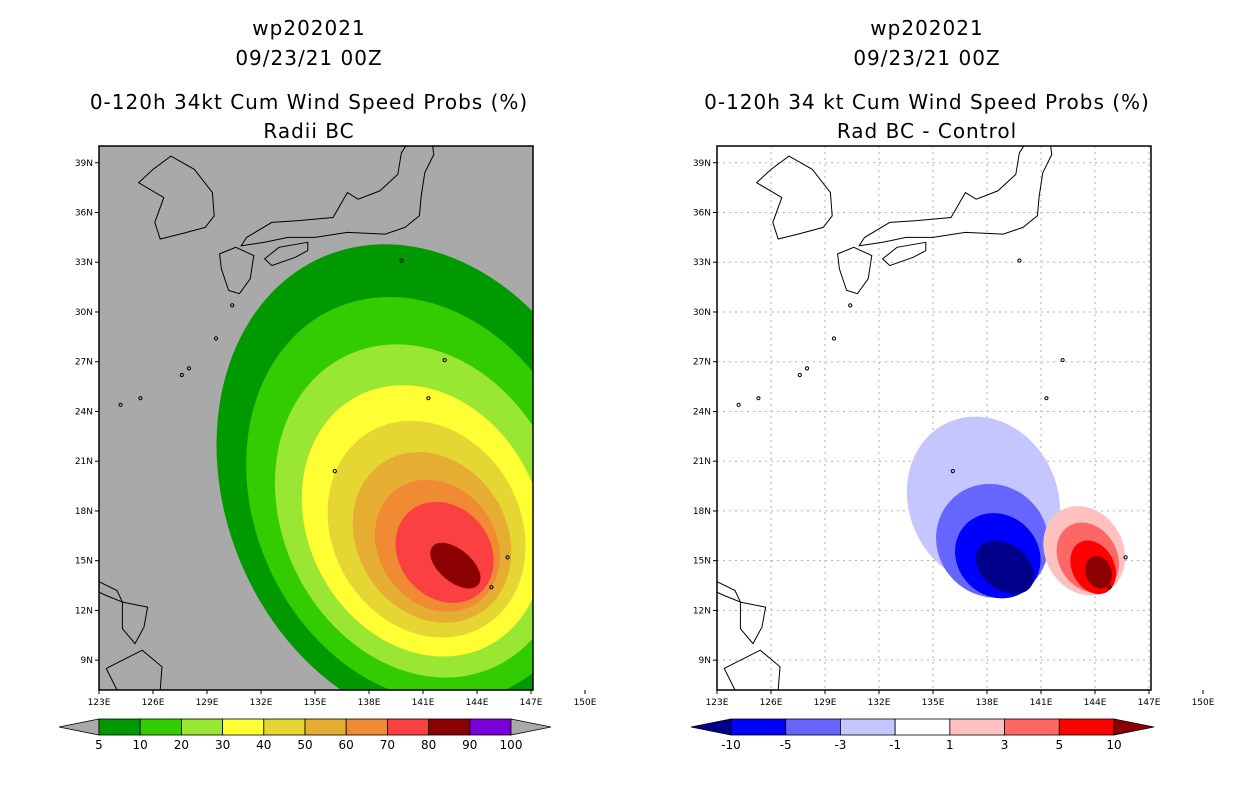 This screenshot has height=800, width=1236. Describe the element at coordinates (771, 703) in the screenshot. I see `x-tick-label: 126E` at that location.